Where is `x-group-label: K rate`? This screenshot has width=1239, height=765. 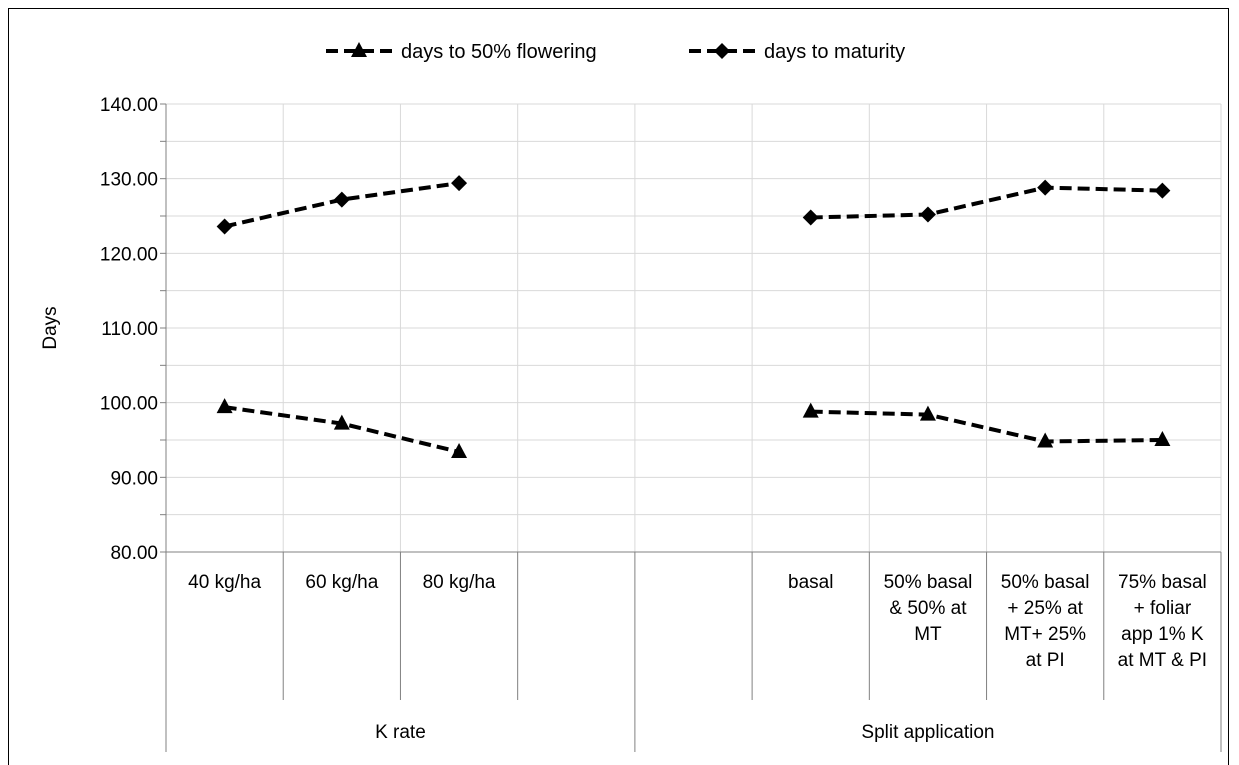
x-group-label: K rate is located at coordinates (400, 732).